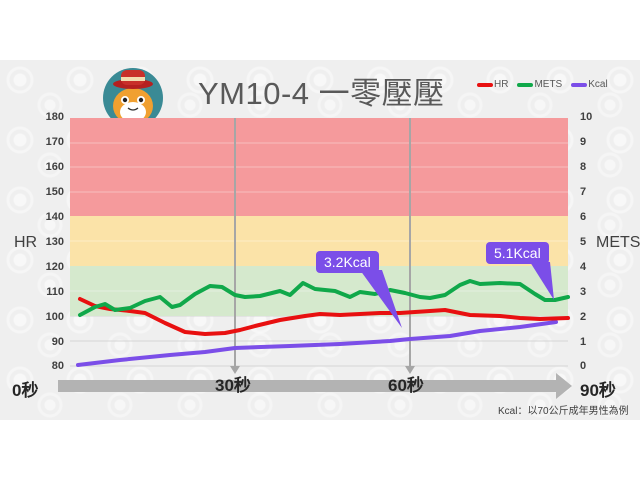 Image resolution: width=640 pixels, height=480 pixels. Describe the element at coordinates (133, 98) in the screenshot. I see `tiger-mascot-icon` at that location.